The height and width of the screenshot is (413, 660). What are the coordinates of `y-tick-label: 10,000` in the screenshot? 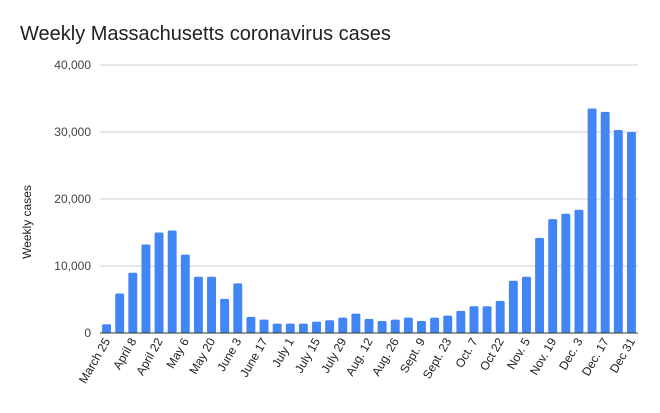 It's located at (72, 266).